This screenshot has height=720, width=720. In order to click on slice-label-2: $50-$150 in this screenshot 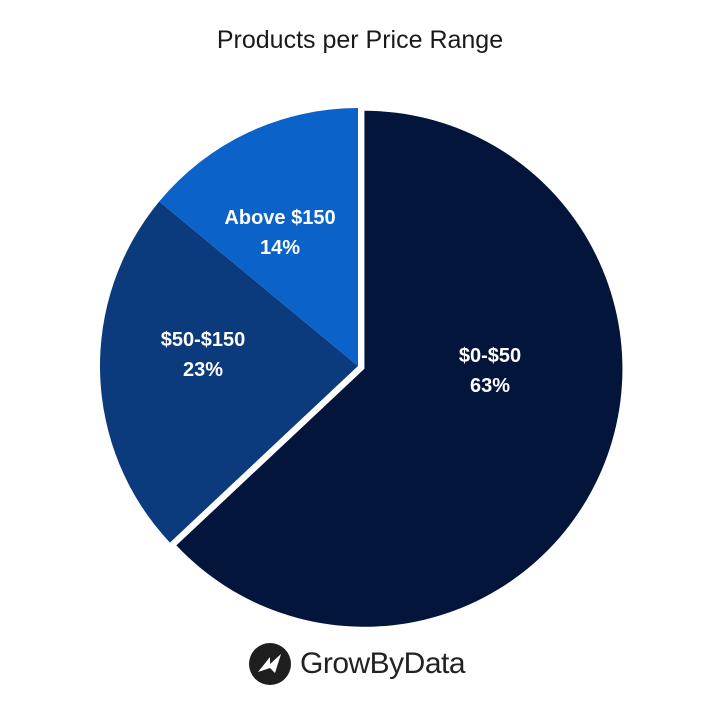, I will do `click(203, 340)`.